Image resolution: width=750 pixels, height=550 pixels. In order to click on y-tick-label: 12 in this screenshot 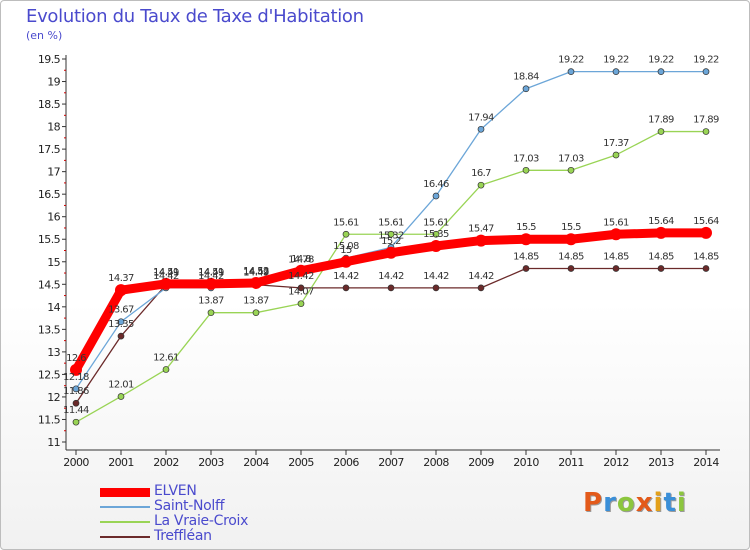, I will do `click(53, 397)`.